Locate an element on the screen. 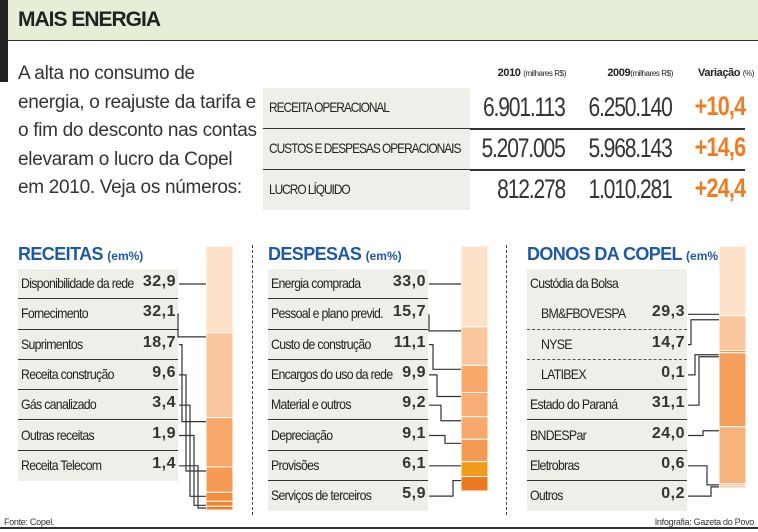 This screenshot has width=758, height=532. item-label: Eletrobras is located at coordinates (555, 464).